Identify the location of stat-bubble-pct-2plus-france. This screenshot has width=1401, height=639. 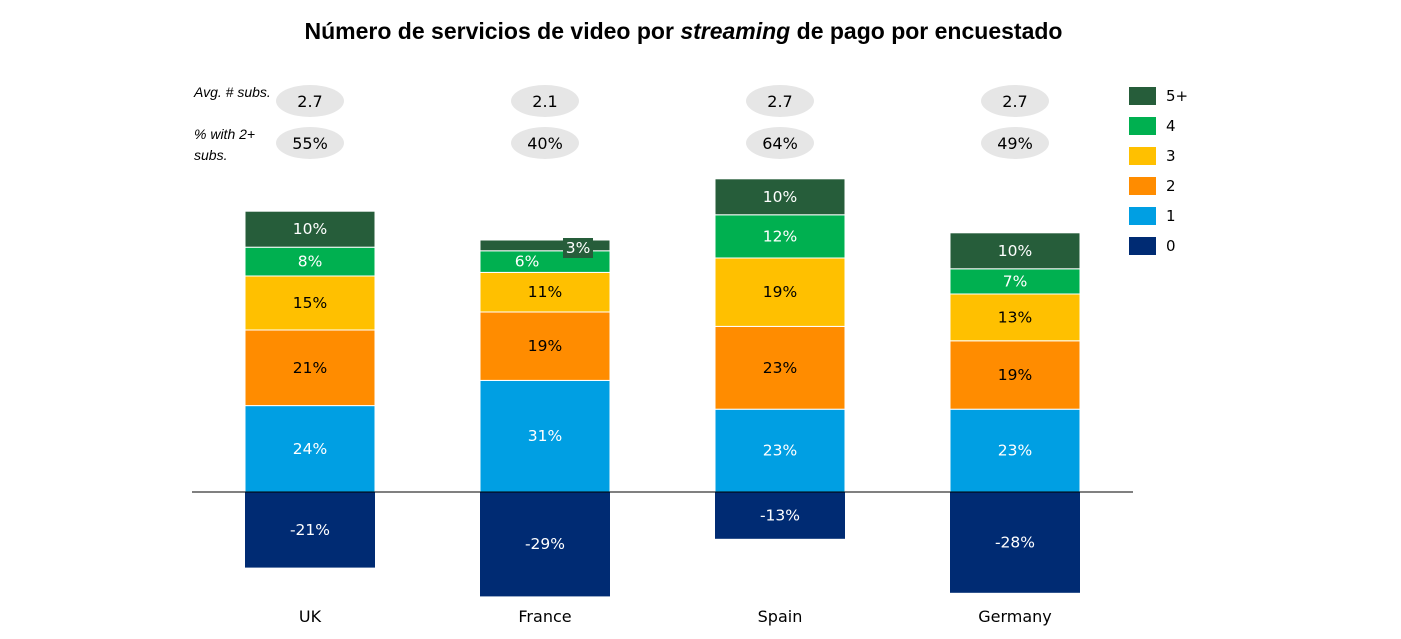
(545, 143).